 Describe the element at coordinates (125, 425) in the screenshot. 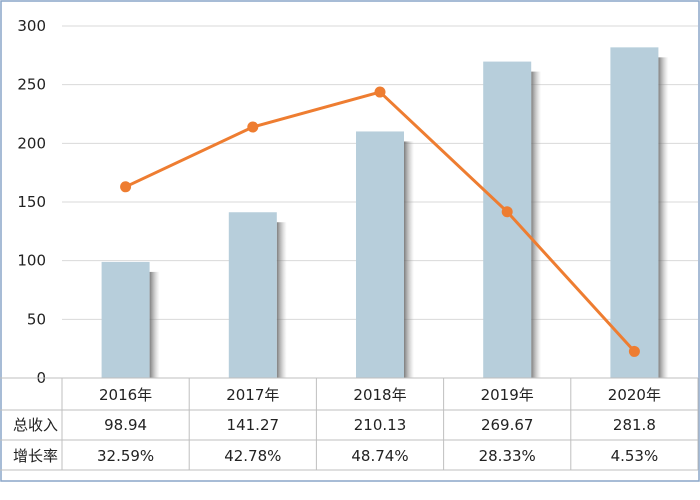

I see `data-label: 98.94` at that location.